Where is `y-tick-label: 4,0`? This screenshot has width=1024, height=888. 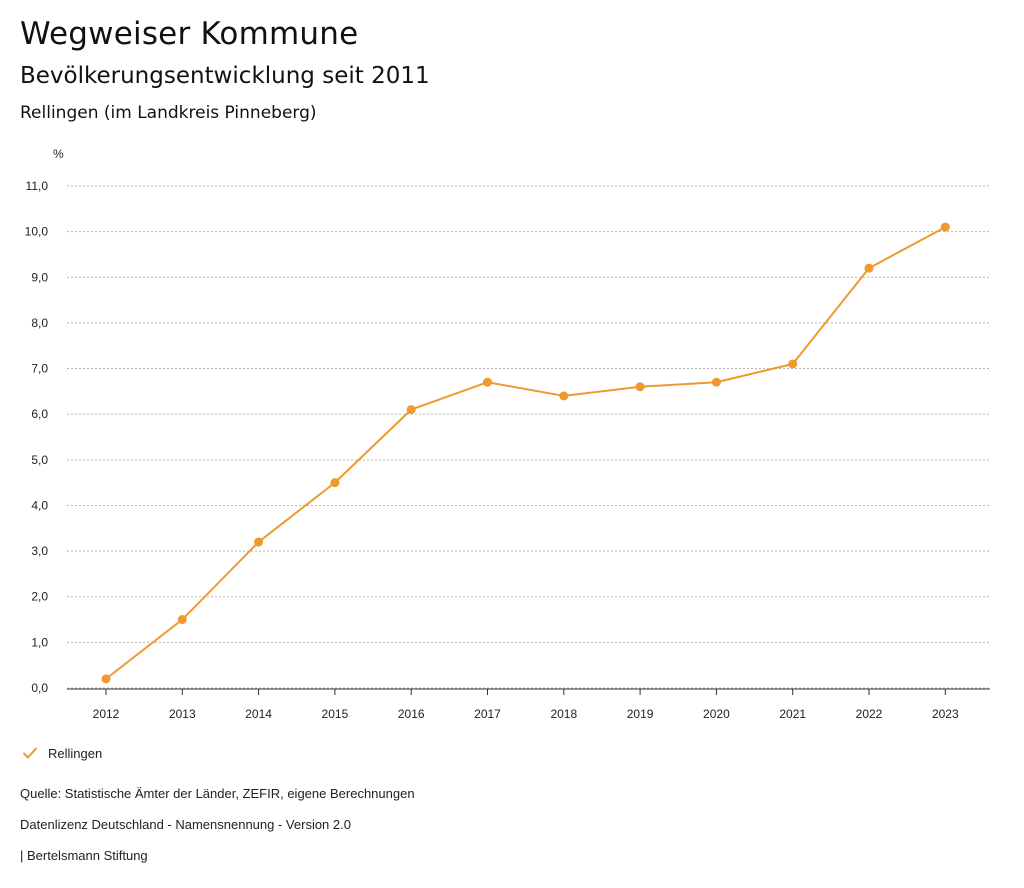 y-tick-label: 4,0 is located at coordinates (39, 505).